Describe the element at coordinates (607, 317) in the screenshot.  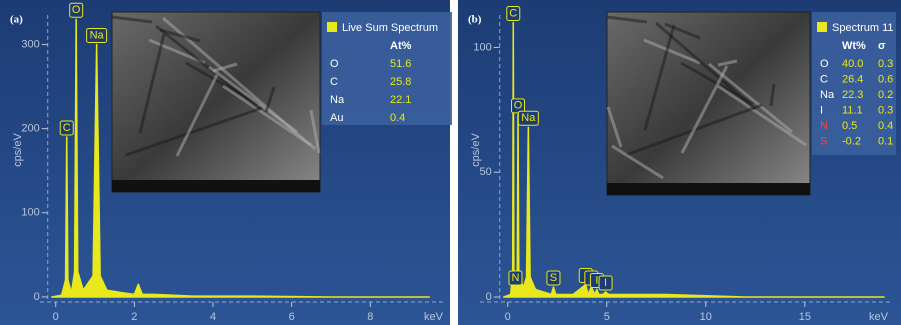
I see `x-tick-label: 5` at that location.